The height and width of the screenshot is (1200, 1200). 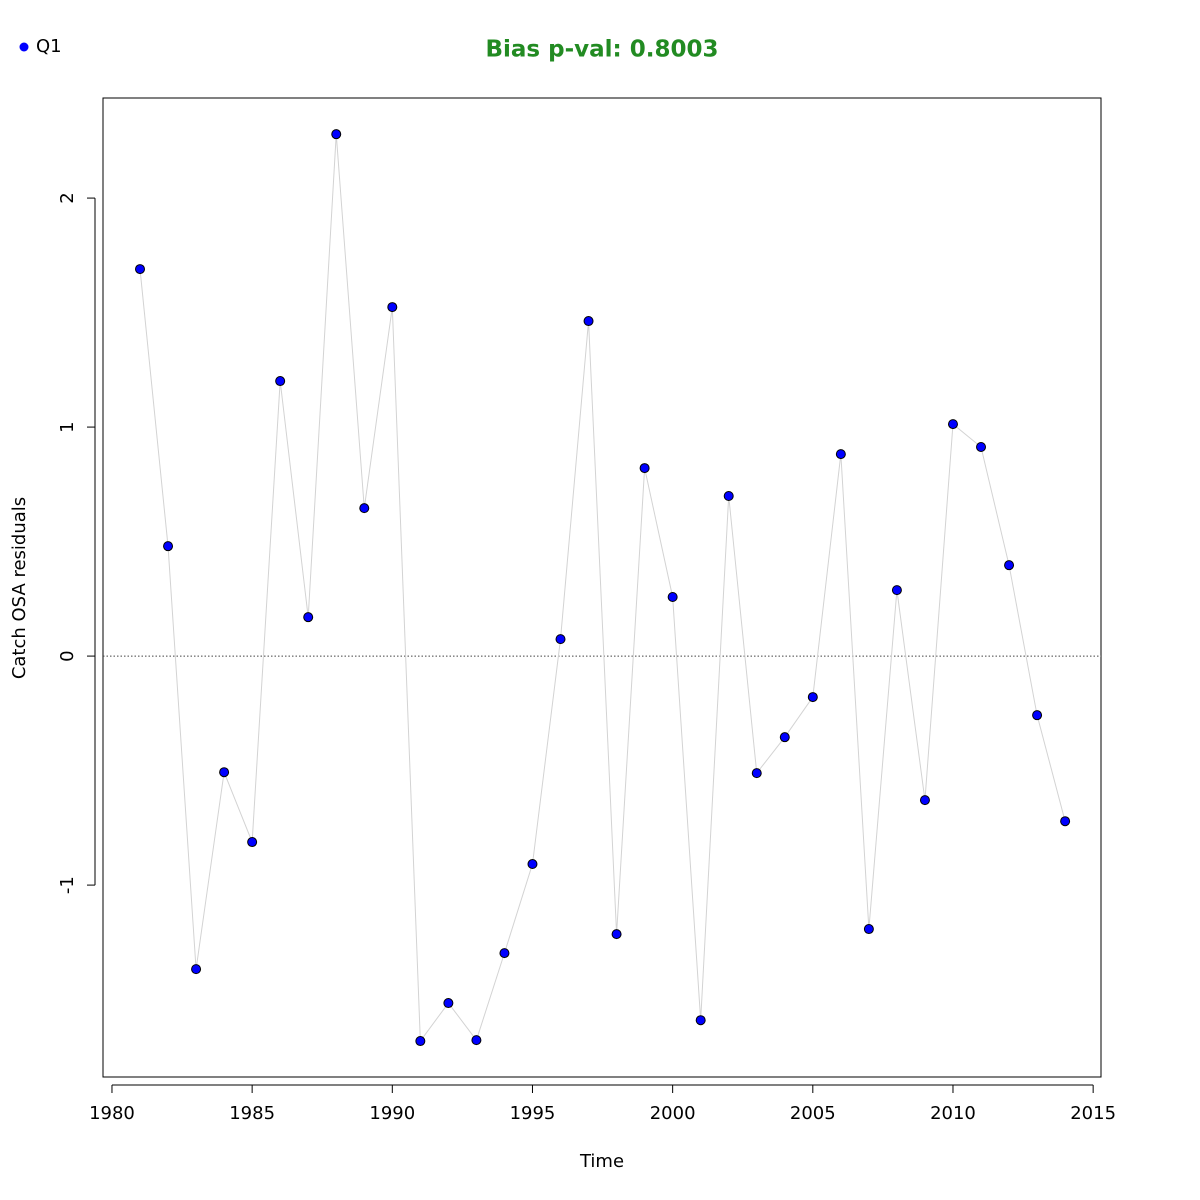 I want to click on legend-label: Q1, so click(x=49, y=46).